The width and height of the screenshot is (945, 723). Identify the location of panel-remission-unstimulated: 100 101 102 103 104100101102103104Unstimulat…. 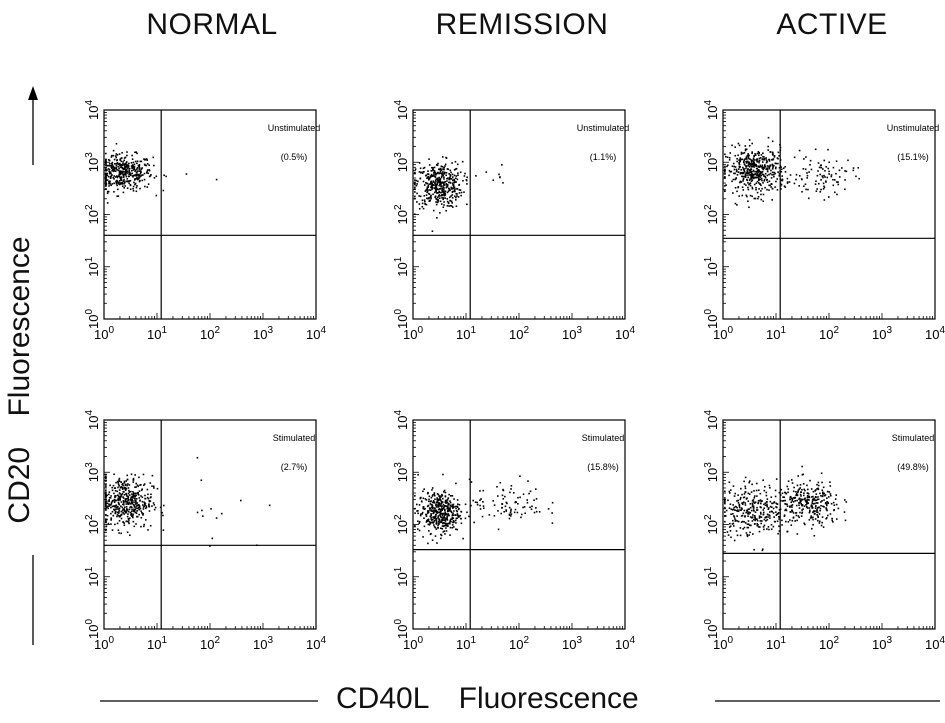
(514, 221).